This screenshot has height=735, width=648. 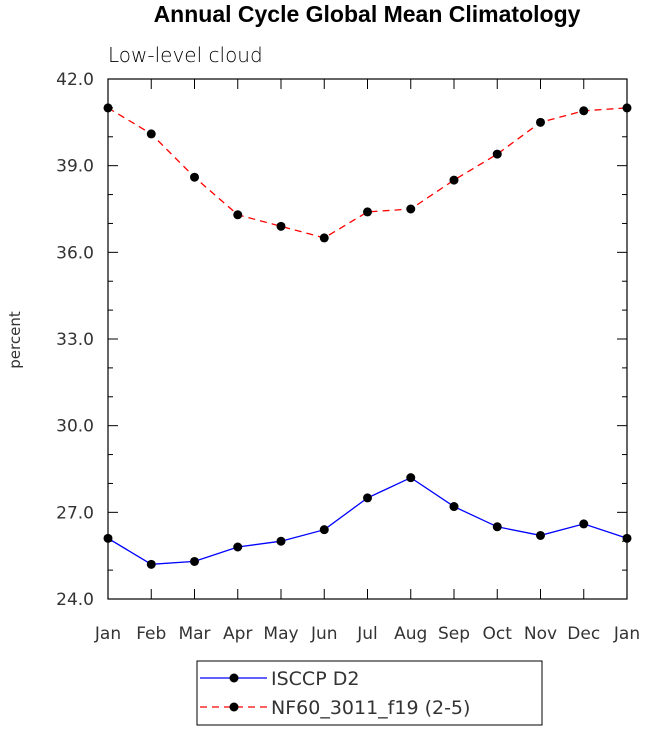 What do you see at coordinates (75, 427) in the screenshot?
I see `y-tick-label: 30.0` at bounding box center [75, 427].